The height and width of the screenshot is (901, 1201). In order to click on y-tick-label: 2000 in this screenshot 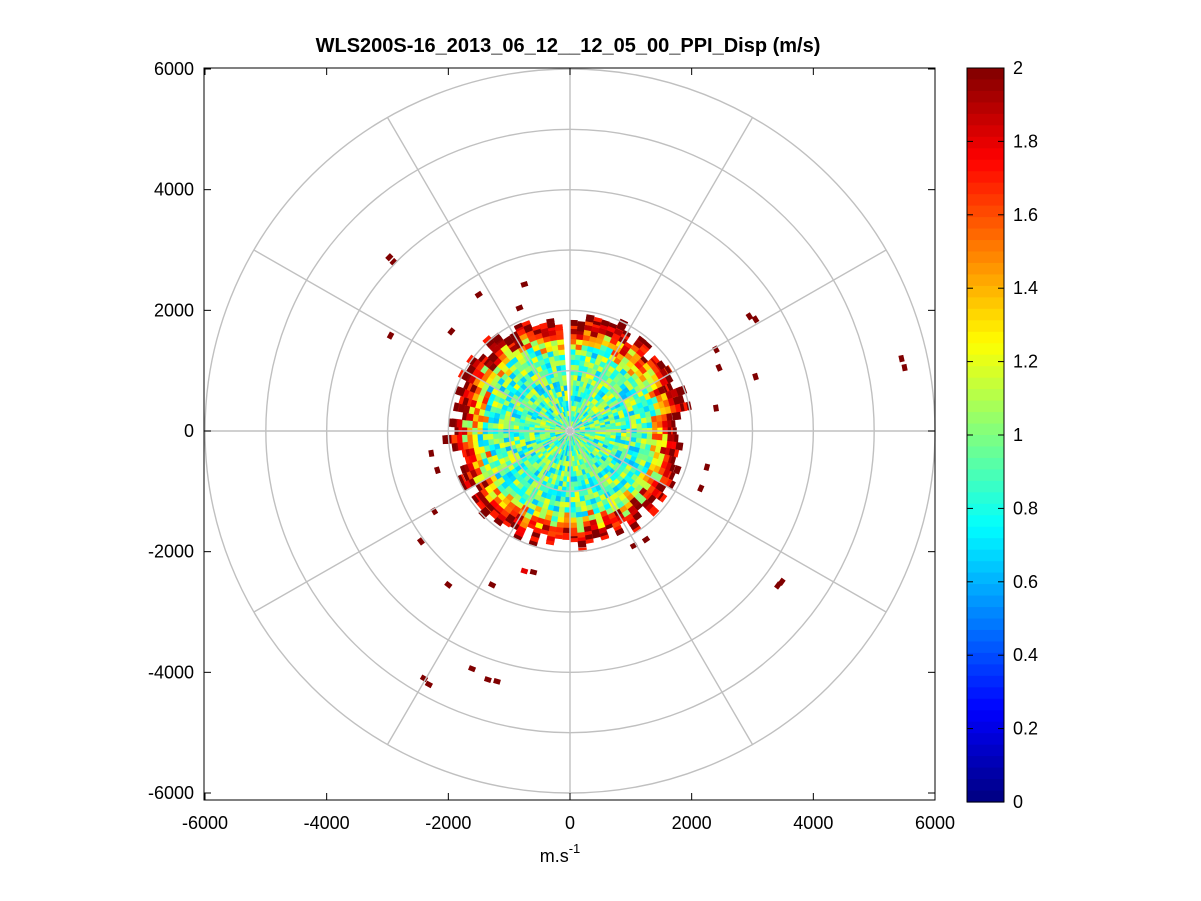, I will do `click(174, 310)`.